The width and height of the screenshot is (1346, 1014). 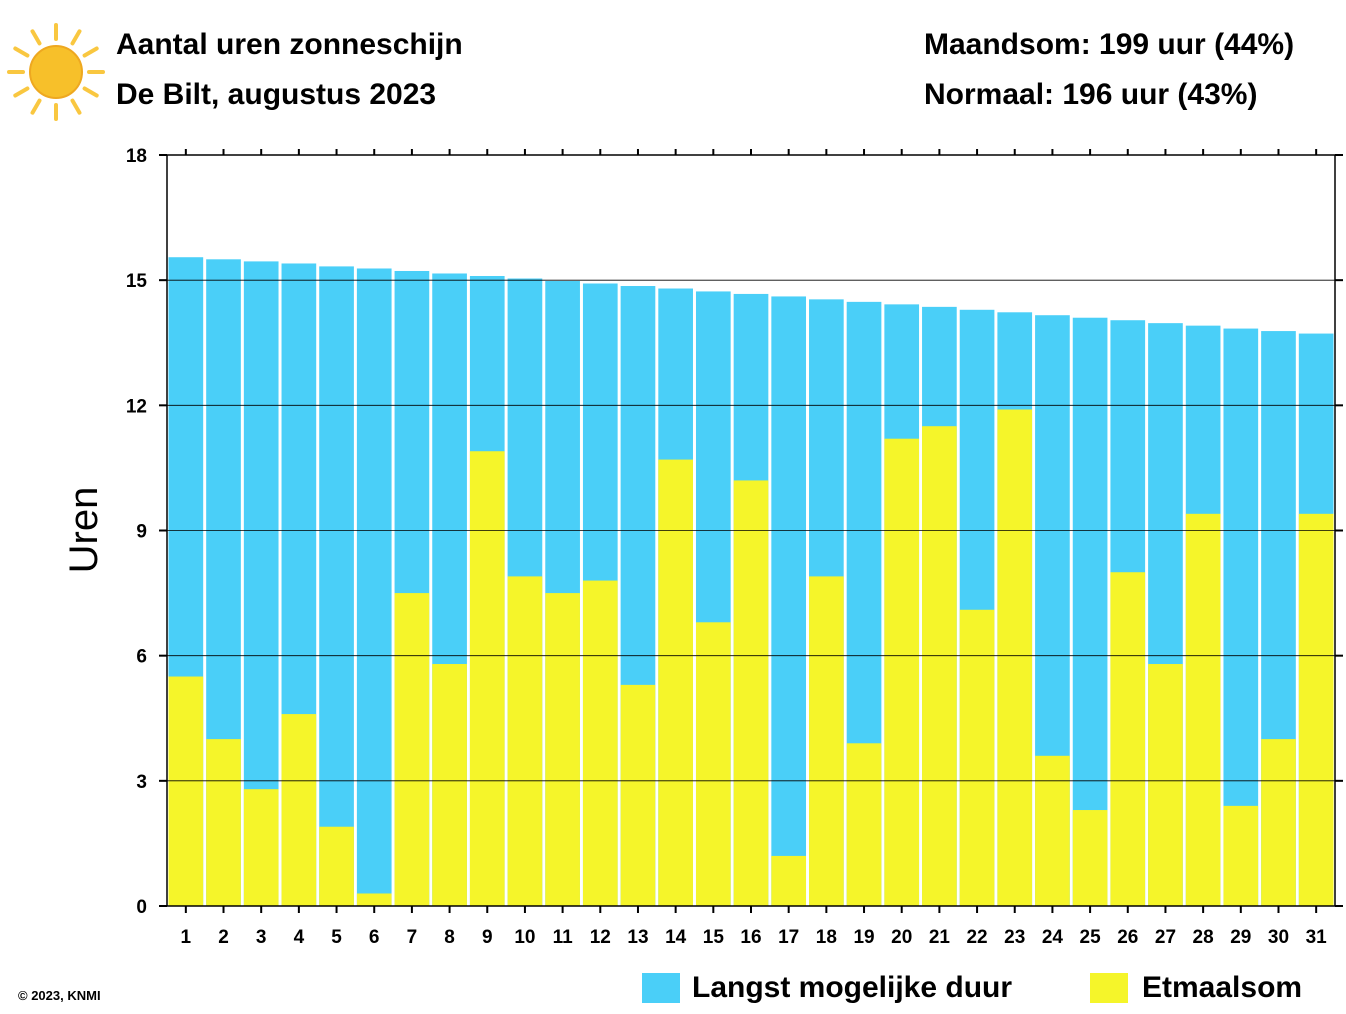 What do you see at coordinates (136, 156) in the screenshot?
I see `y-tick-label: 18` at bounding box center [136, 156].